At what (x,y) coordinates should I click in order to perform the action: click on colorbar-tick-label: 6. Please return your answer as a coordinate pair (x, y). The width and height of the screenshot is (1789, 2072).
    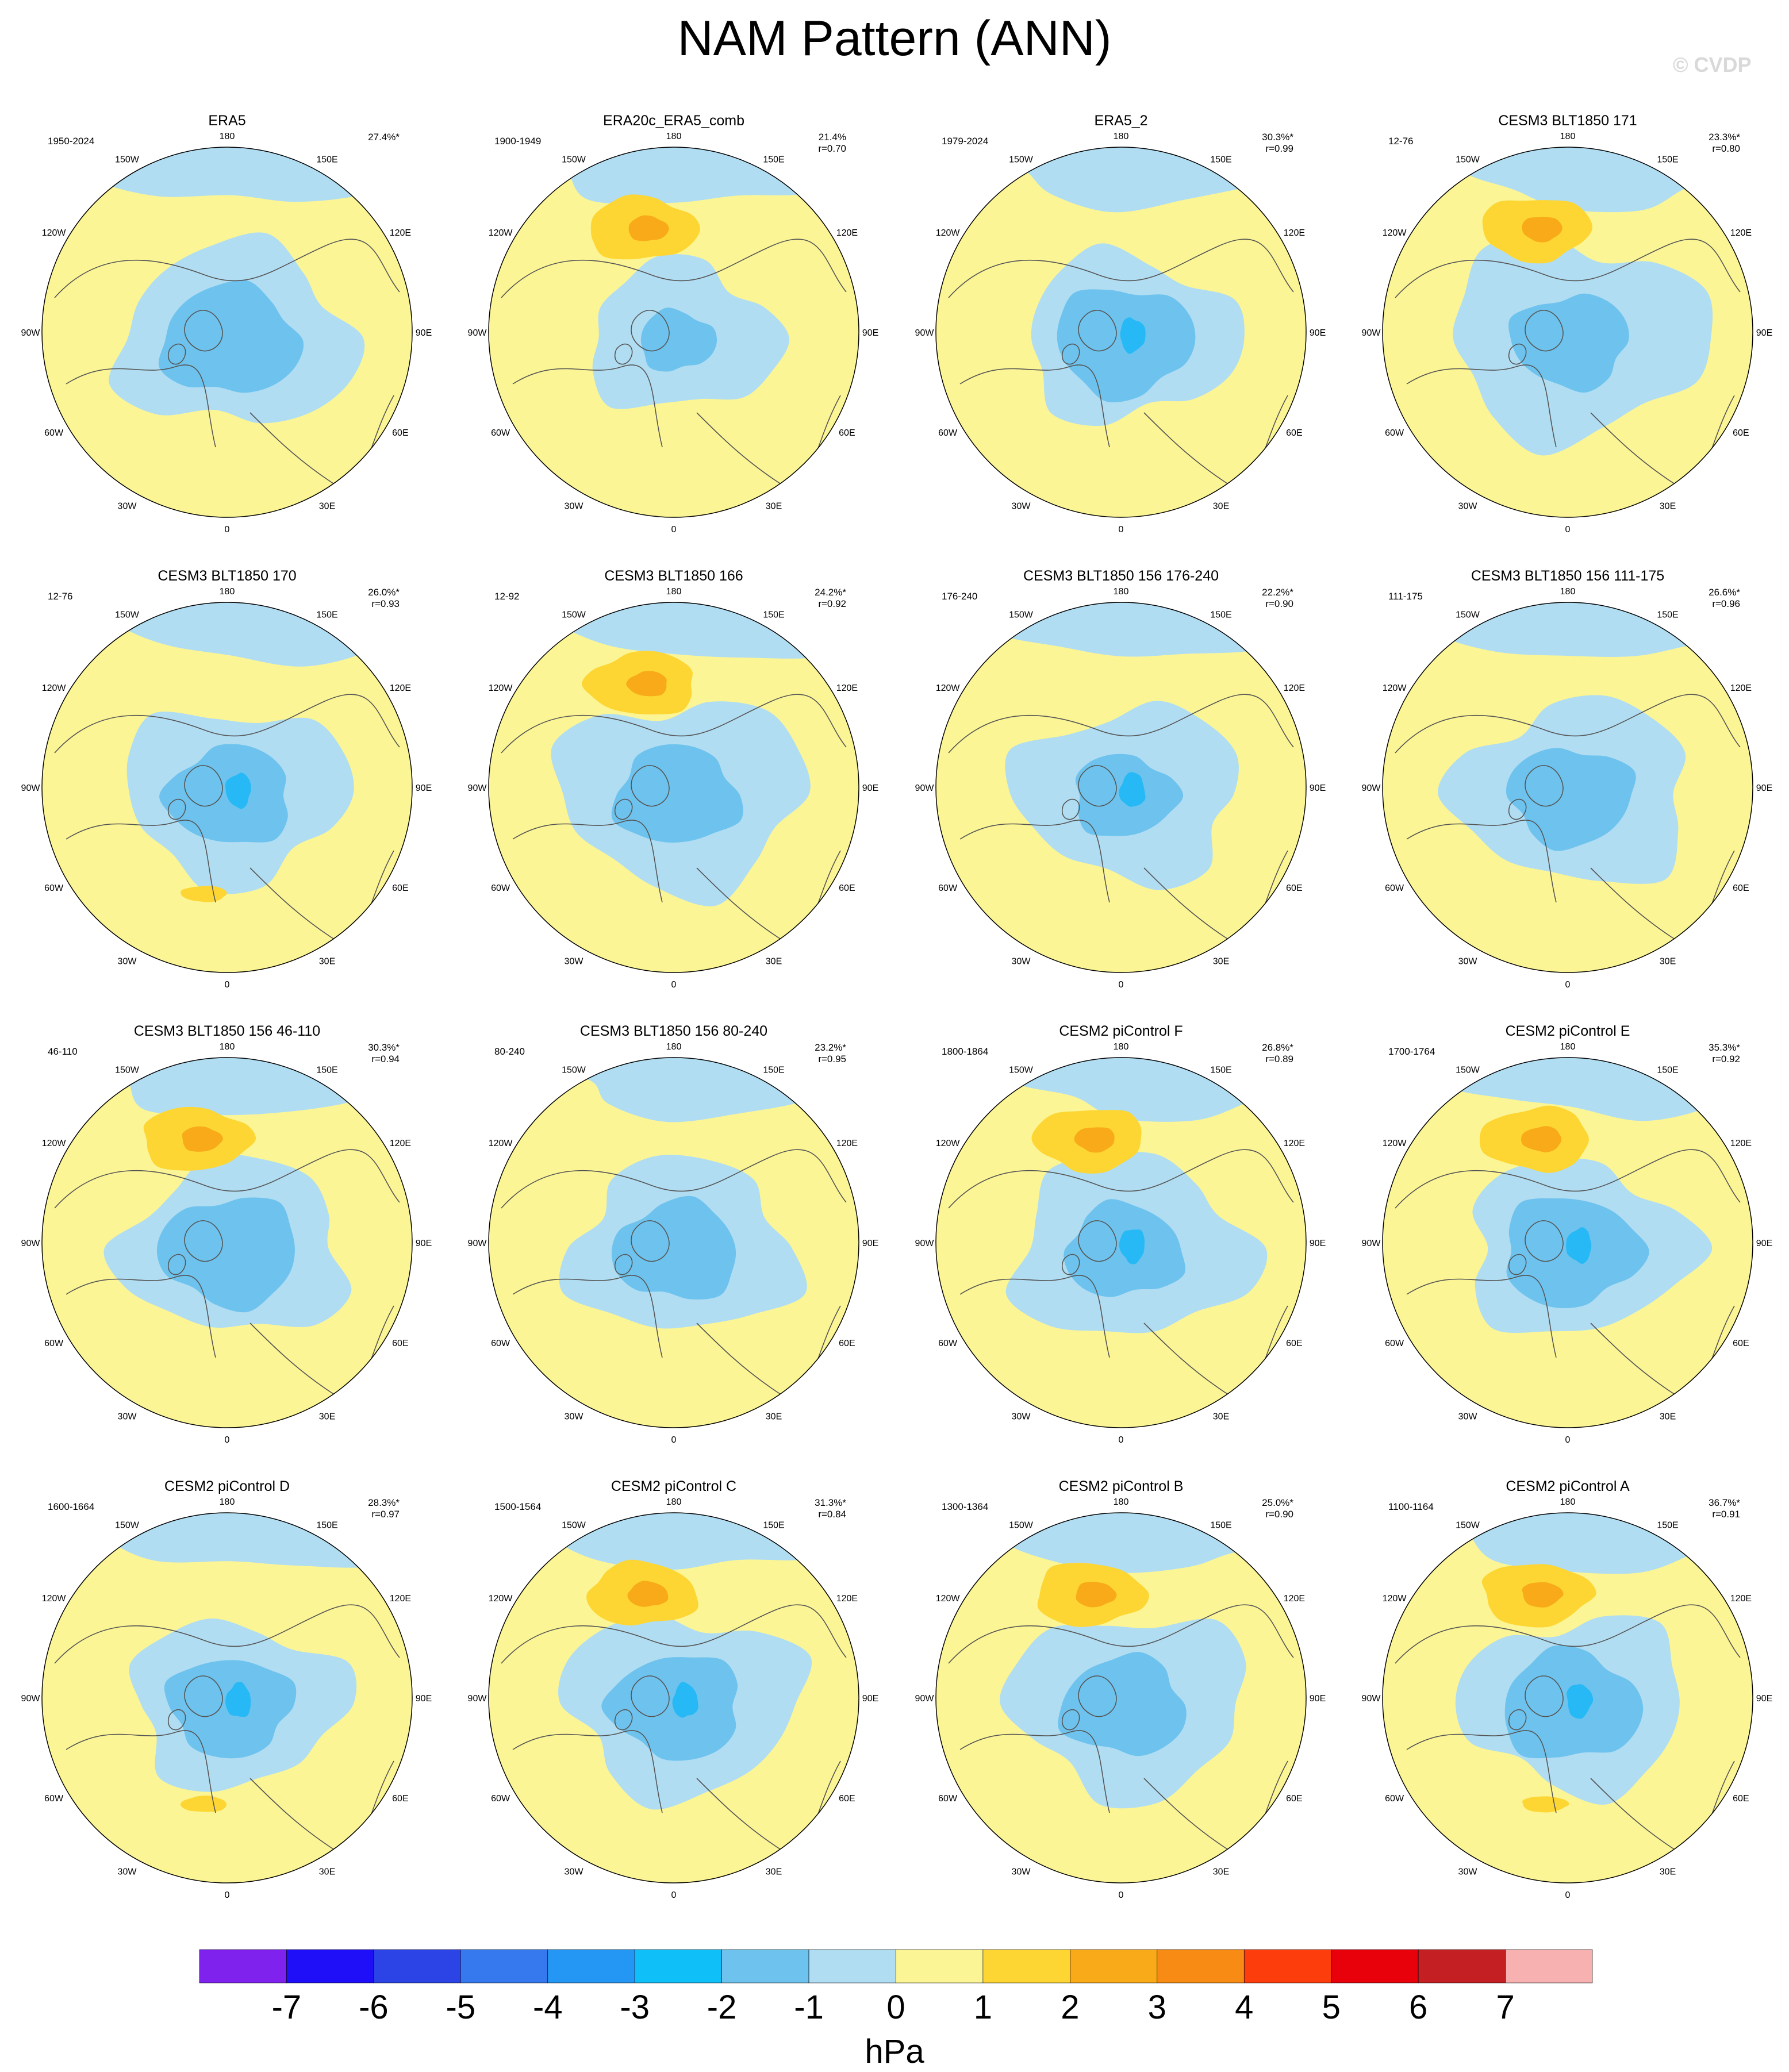
    Looking at the image, I should click on (1418, 2007).